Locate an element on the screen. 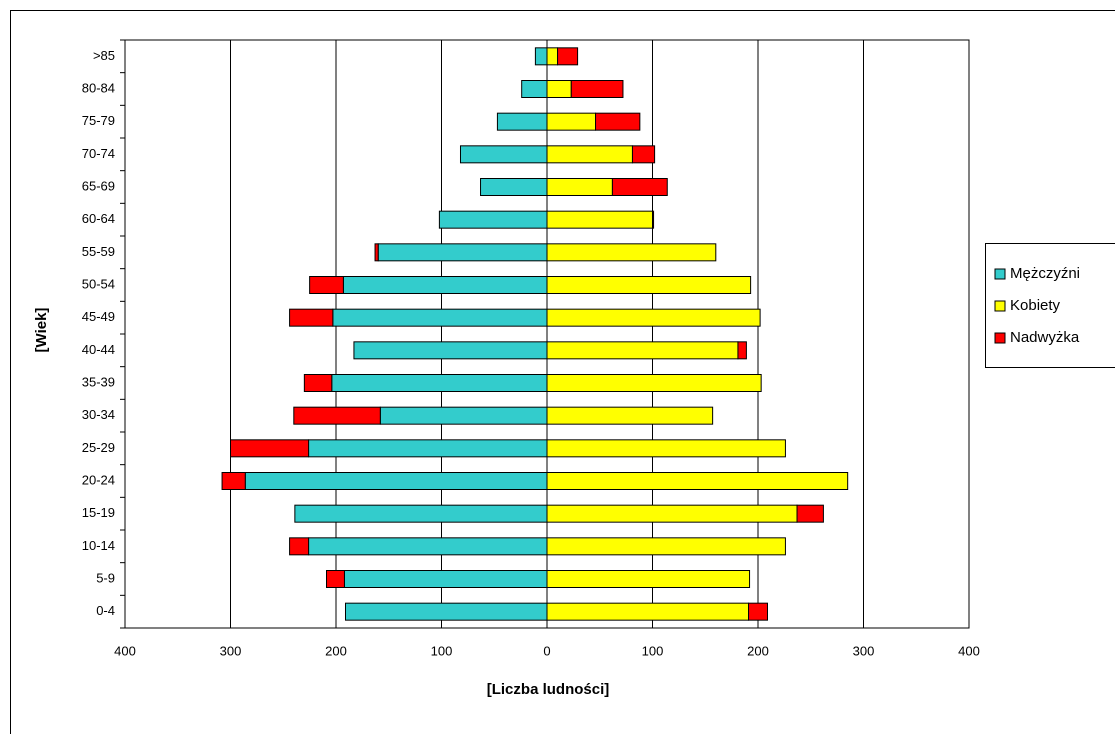 The height and width of the screenshot is (734, 1115). y-tick-label: 50-54 is located at coordinates (98, 283).